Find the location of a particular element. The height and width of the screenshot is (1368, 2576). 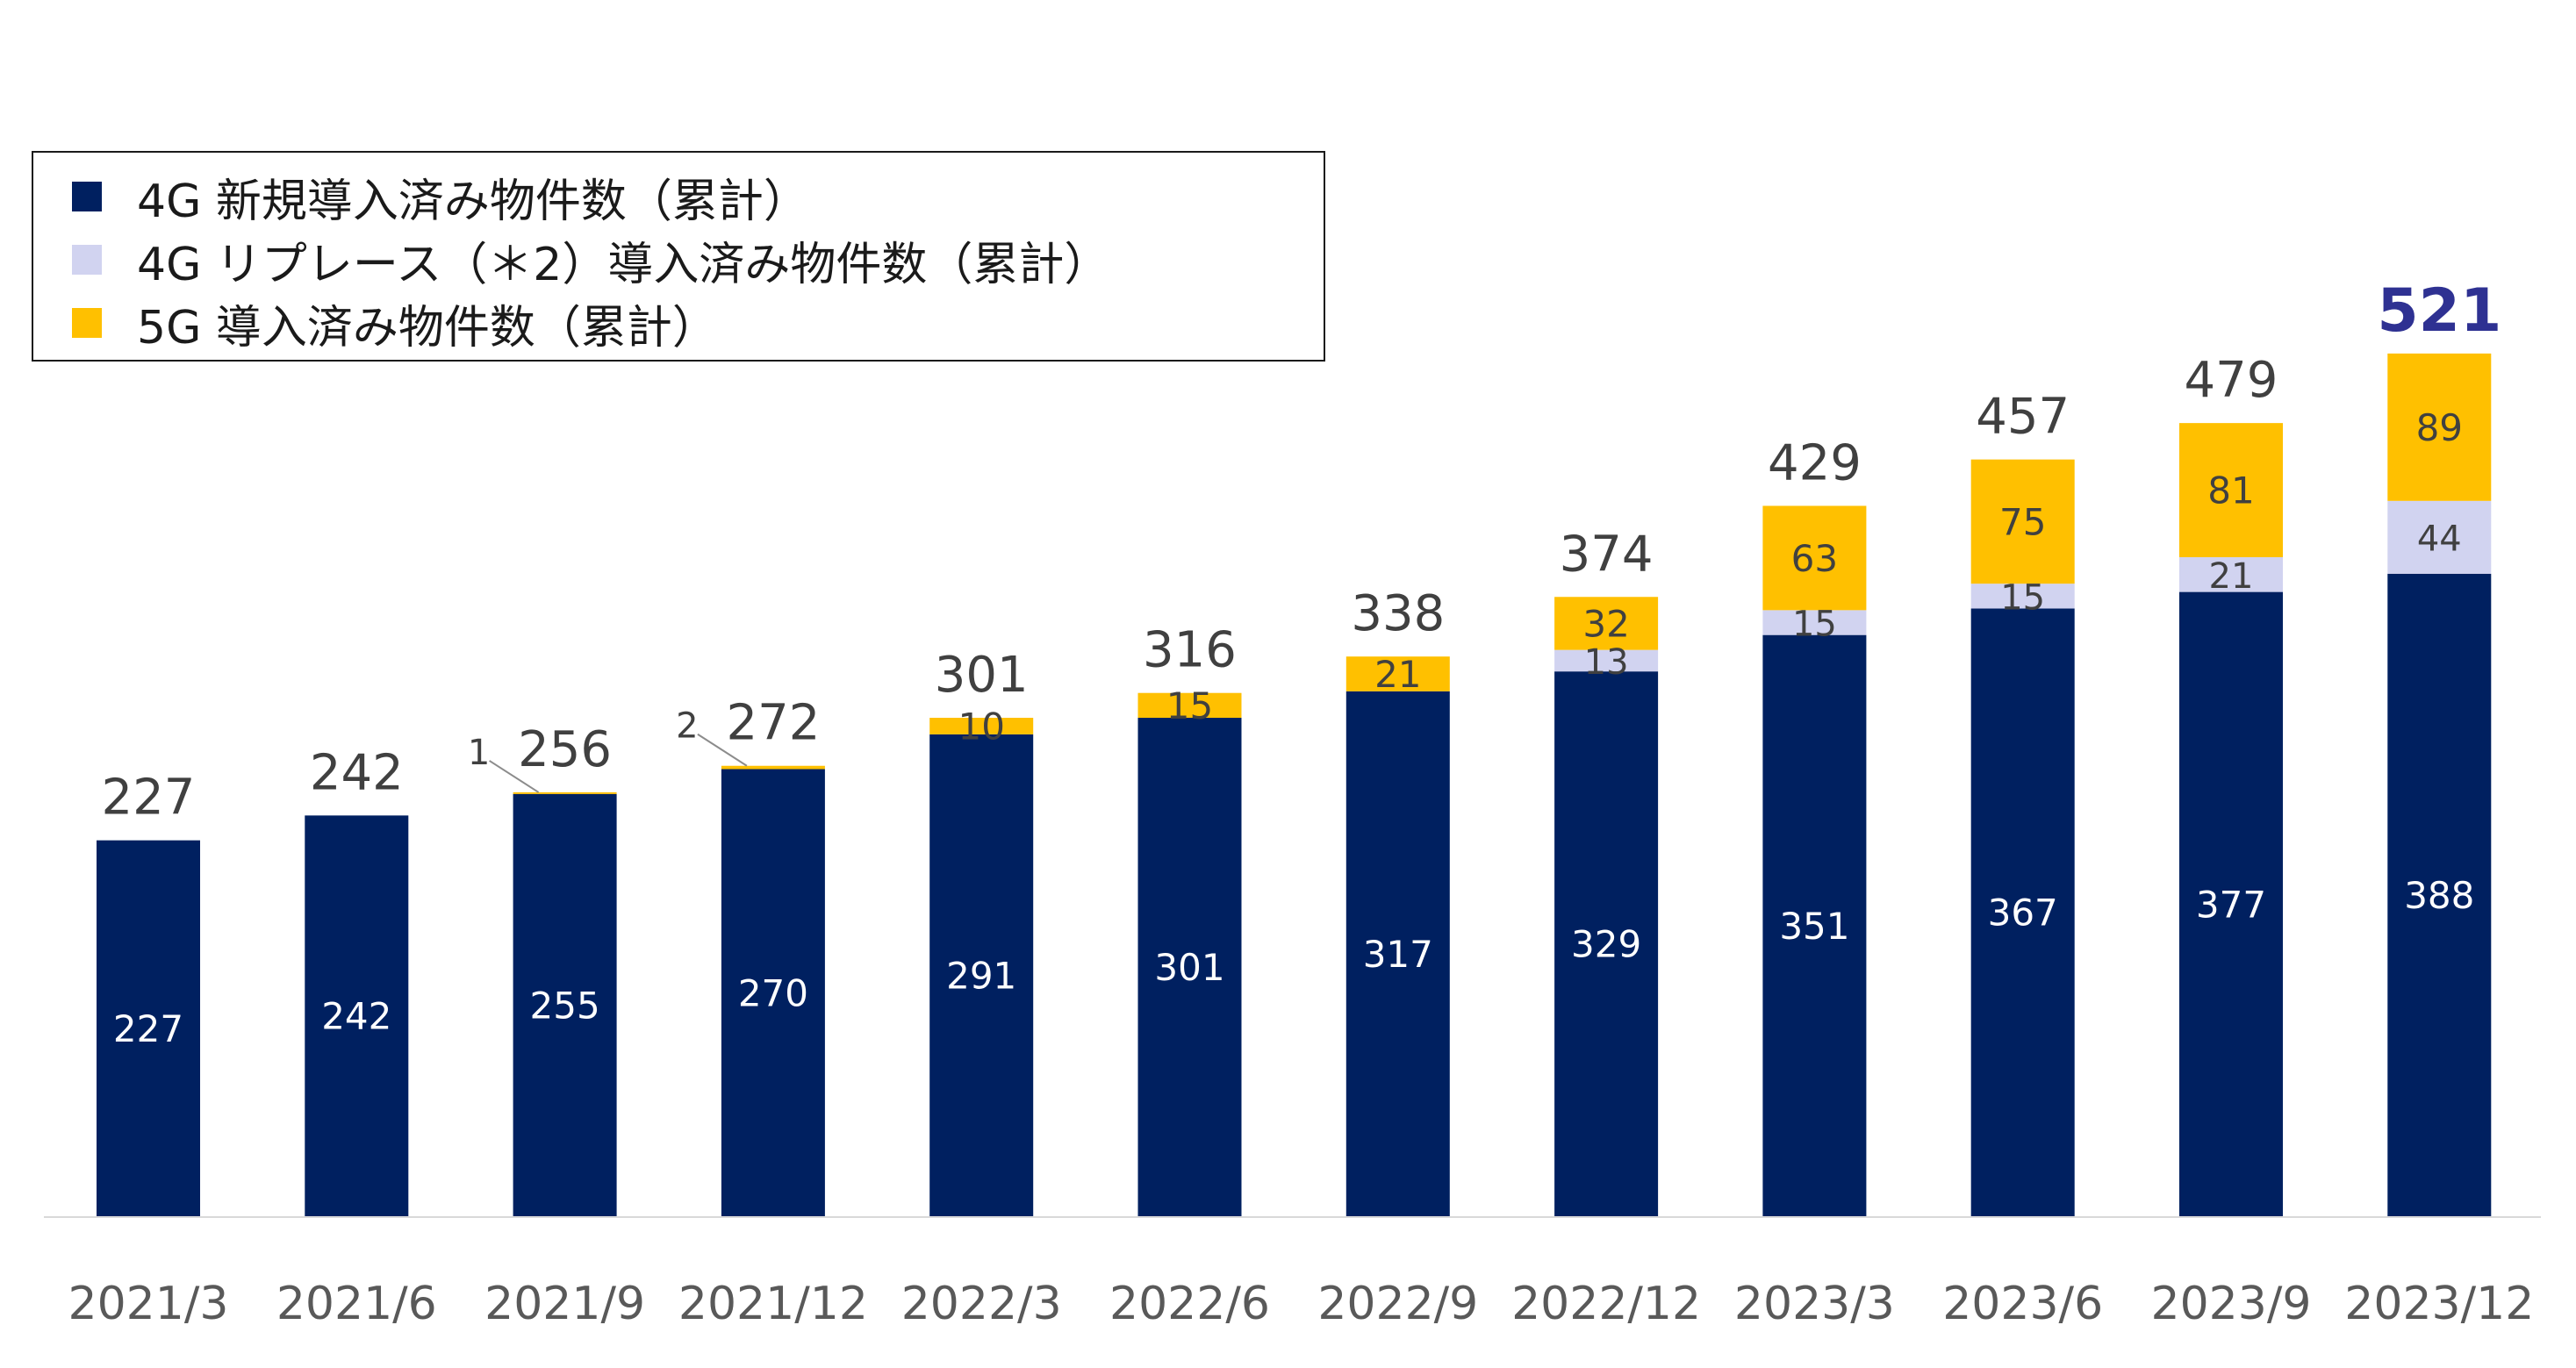

data-label-5g: 81 is located at coordinates (2230, 490).